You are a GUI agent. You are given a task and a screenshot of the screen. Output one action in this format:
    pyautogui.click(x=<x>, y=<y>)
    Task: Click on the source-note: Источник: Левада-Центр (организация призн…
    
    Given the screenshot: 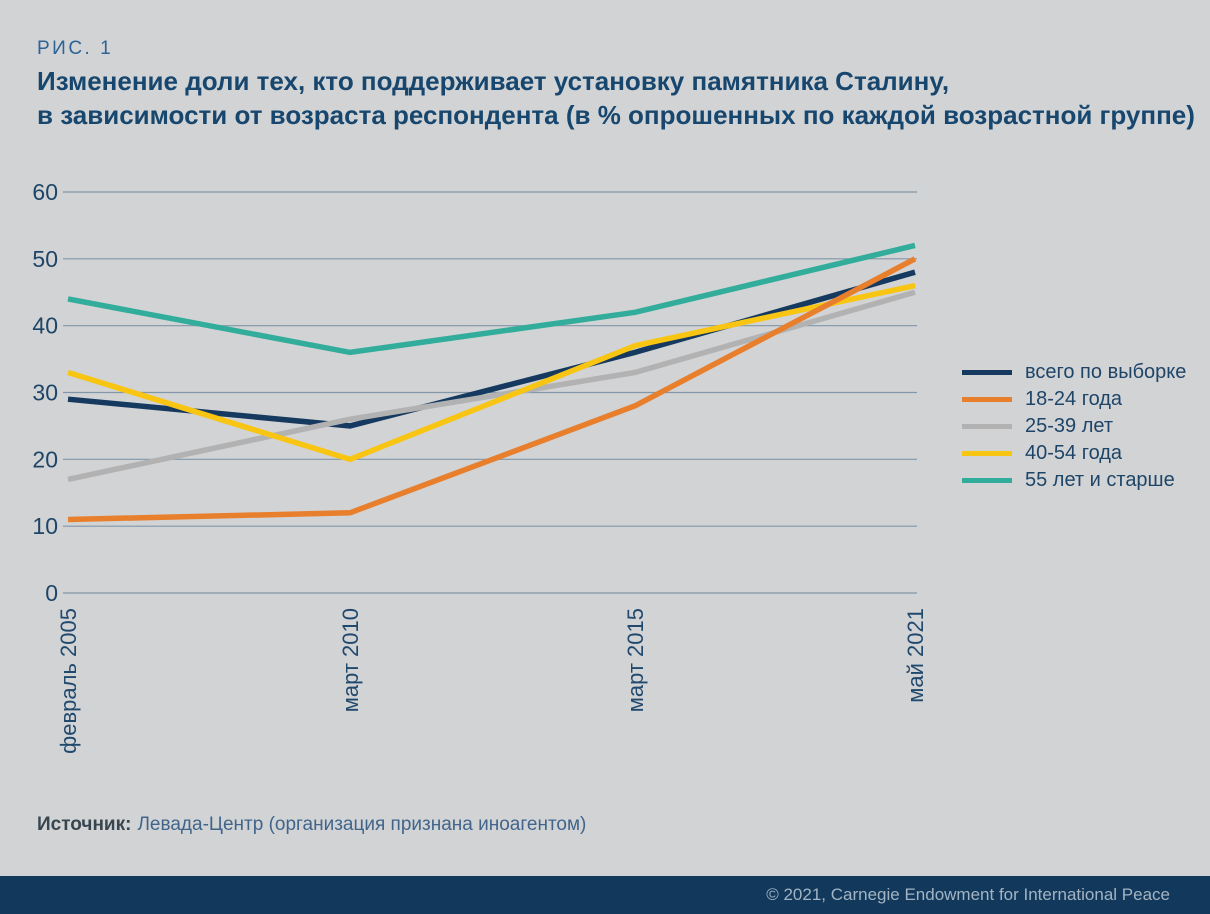 What is the action you would take?
    pyautogui.click(x=311, y=825)
    